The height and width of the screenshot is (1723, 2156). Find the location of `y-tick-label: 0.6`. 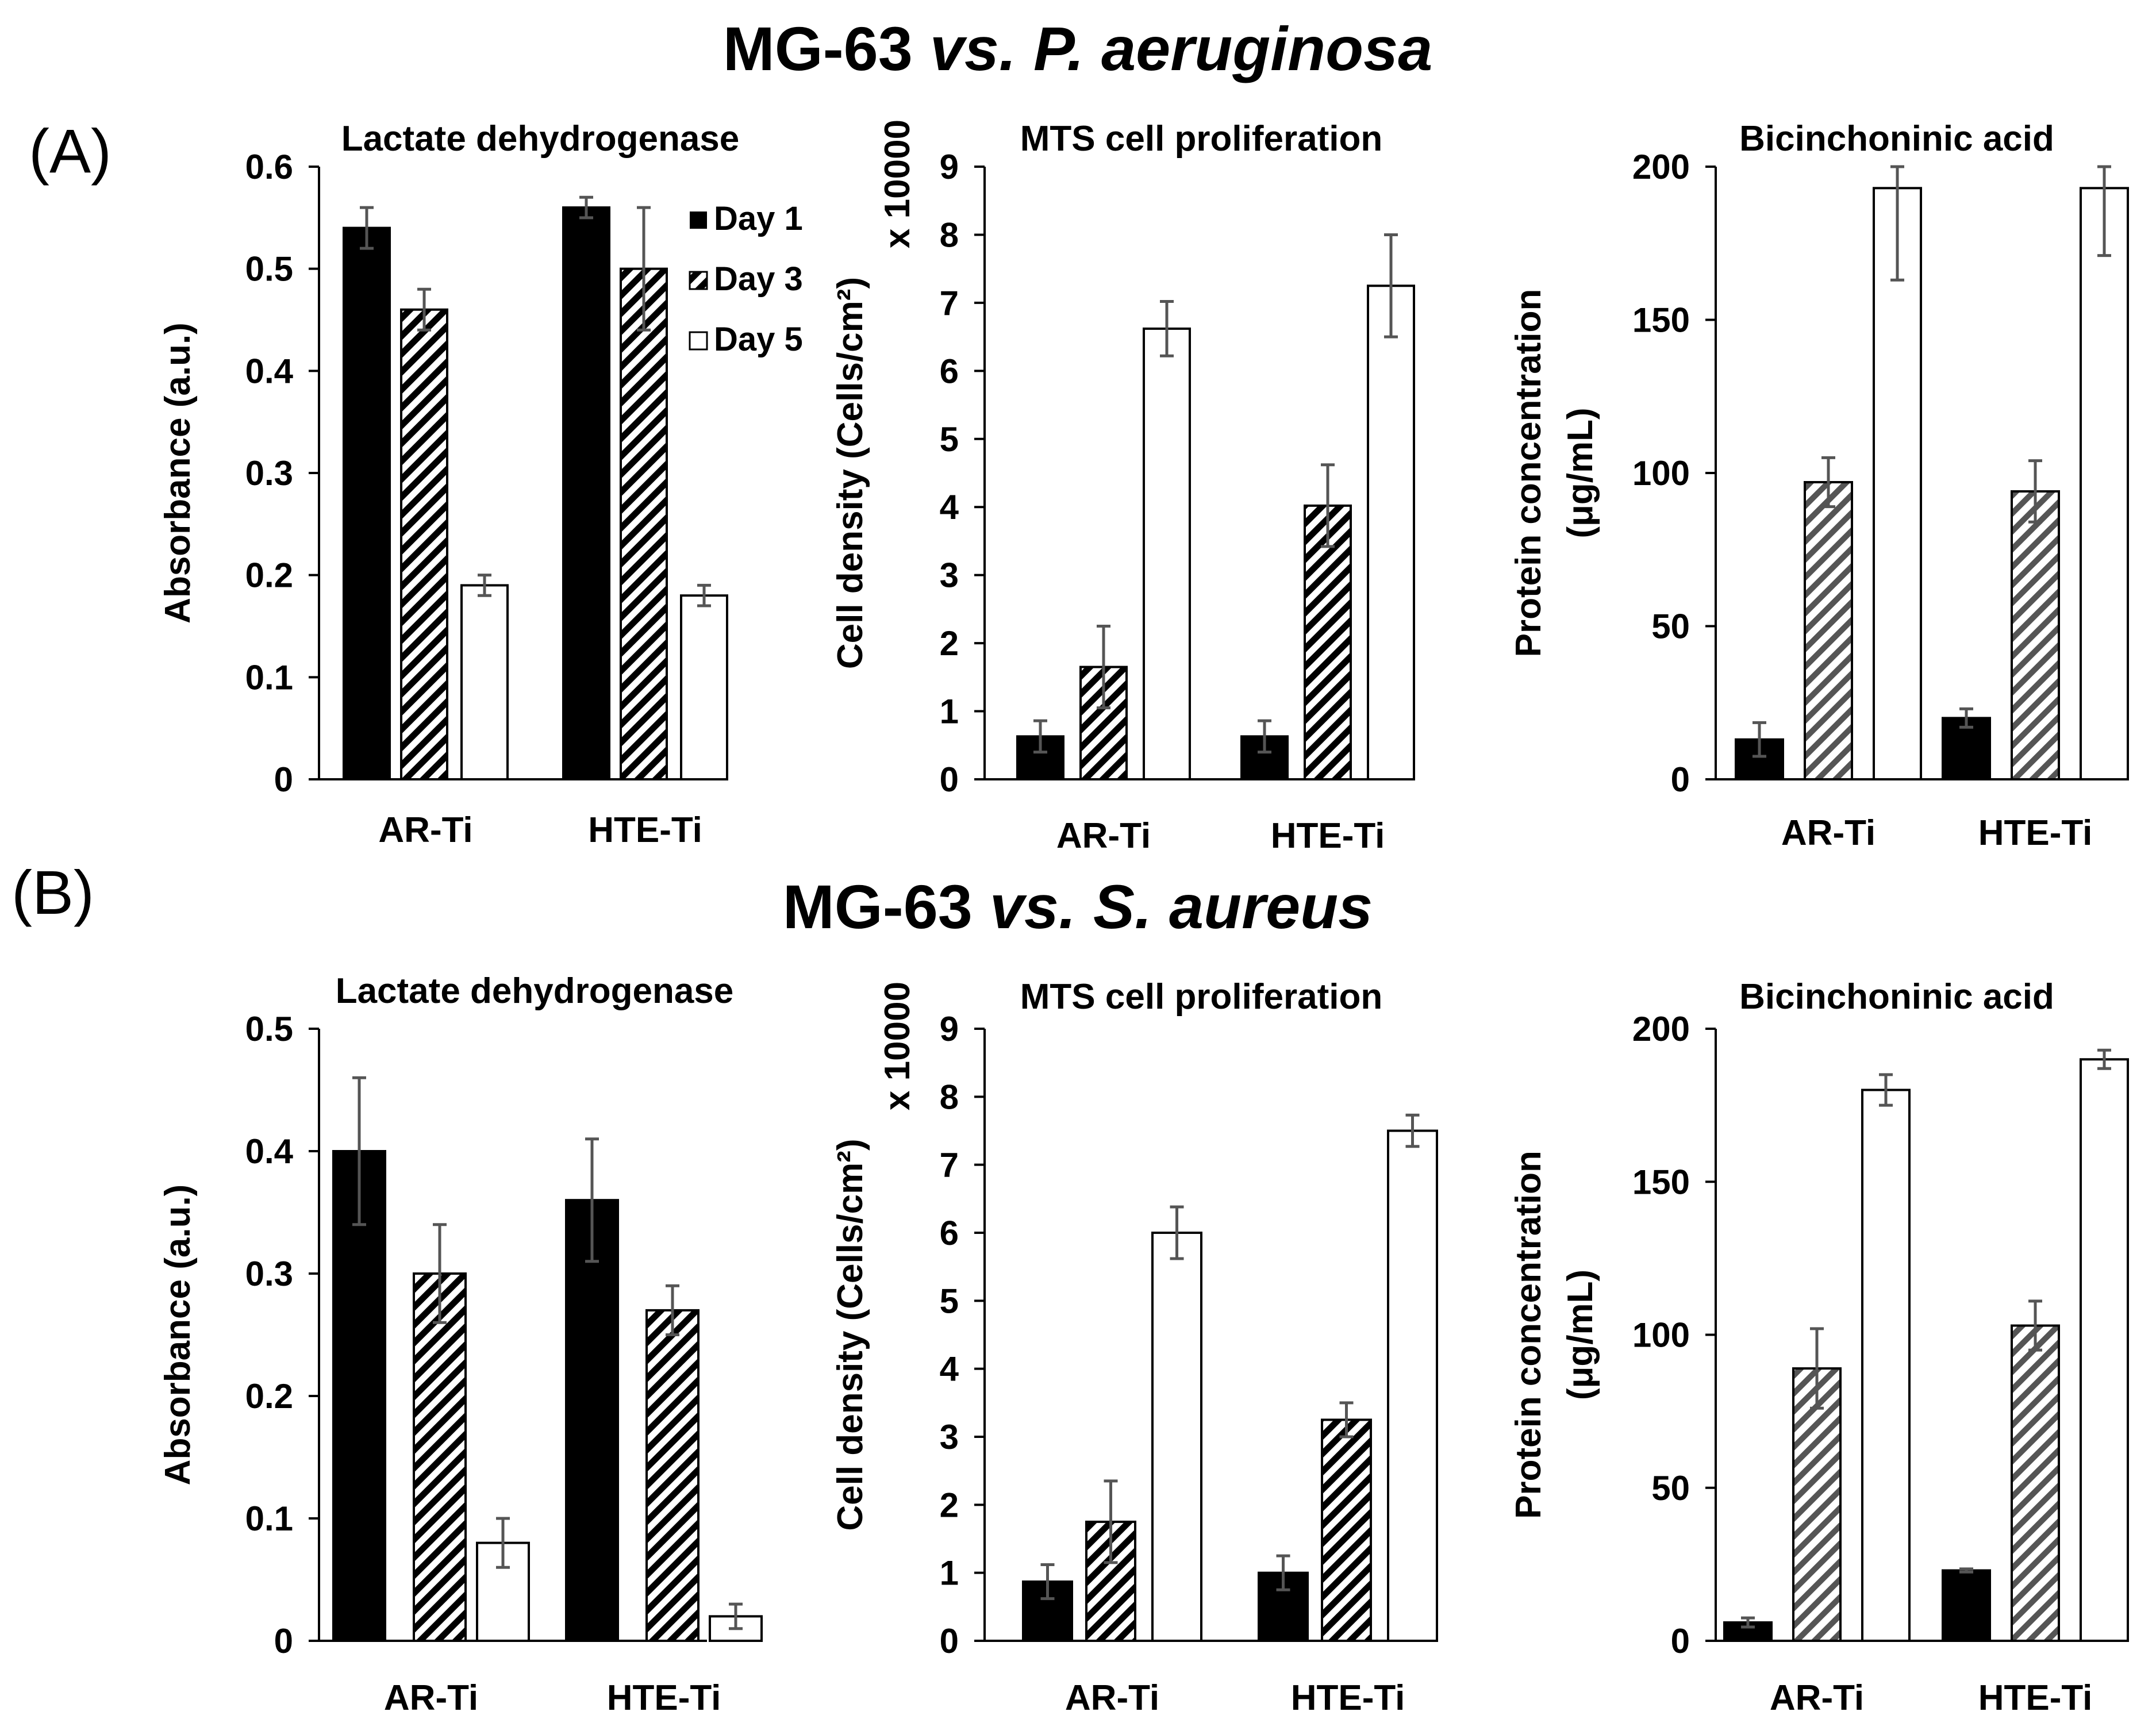

y-tick-label: 0.6 is located at coordinates (269, 167).